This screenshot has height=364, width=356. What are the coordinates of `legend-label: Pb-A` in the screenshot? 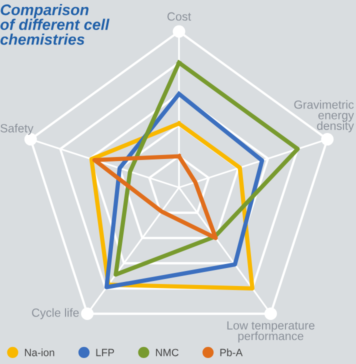 It's located at (231, 352).